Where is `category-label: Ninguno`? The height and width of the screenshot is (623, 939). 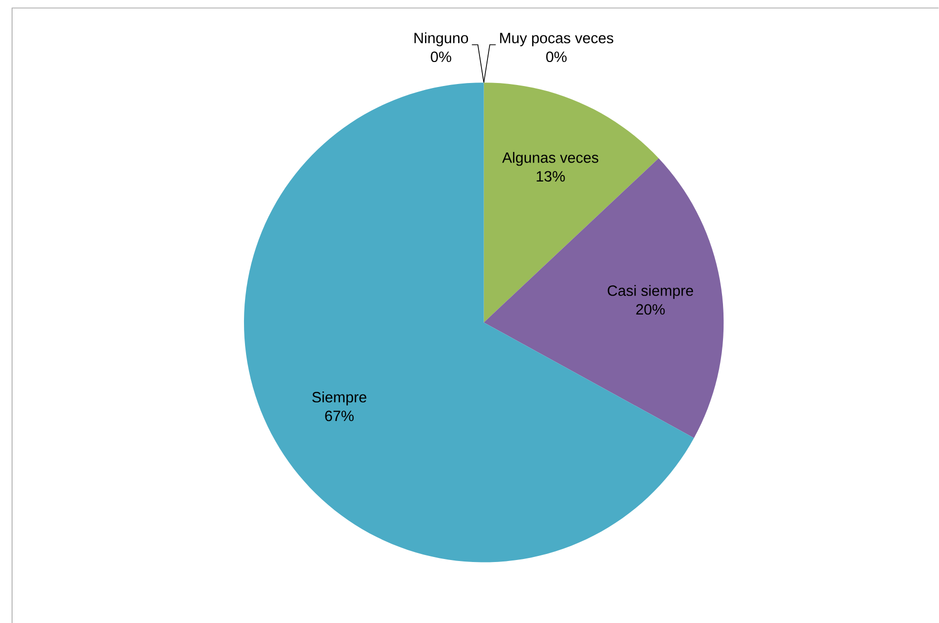 category-label: Ninguno is located at coordinates (441, 39).